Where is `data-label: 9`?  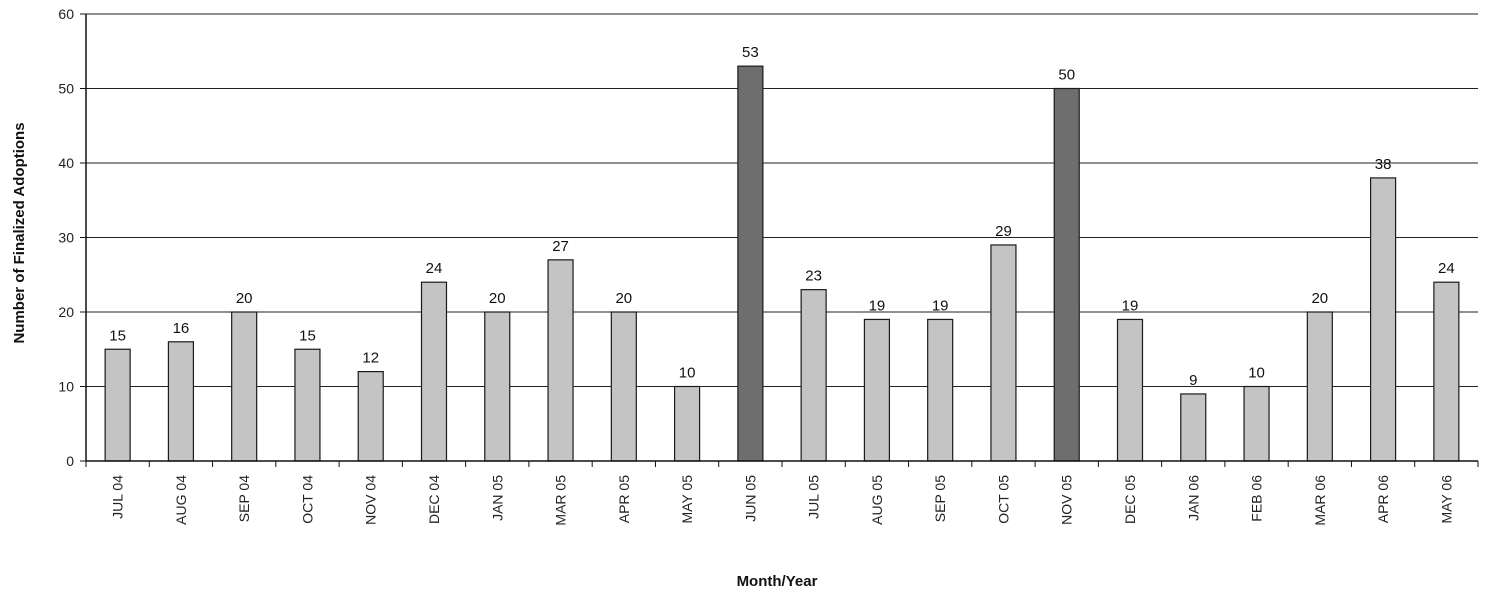
data-label: 9 is located at coordinates (1193, 380).